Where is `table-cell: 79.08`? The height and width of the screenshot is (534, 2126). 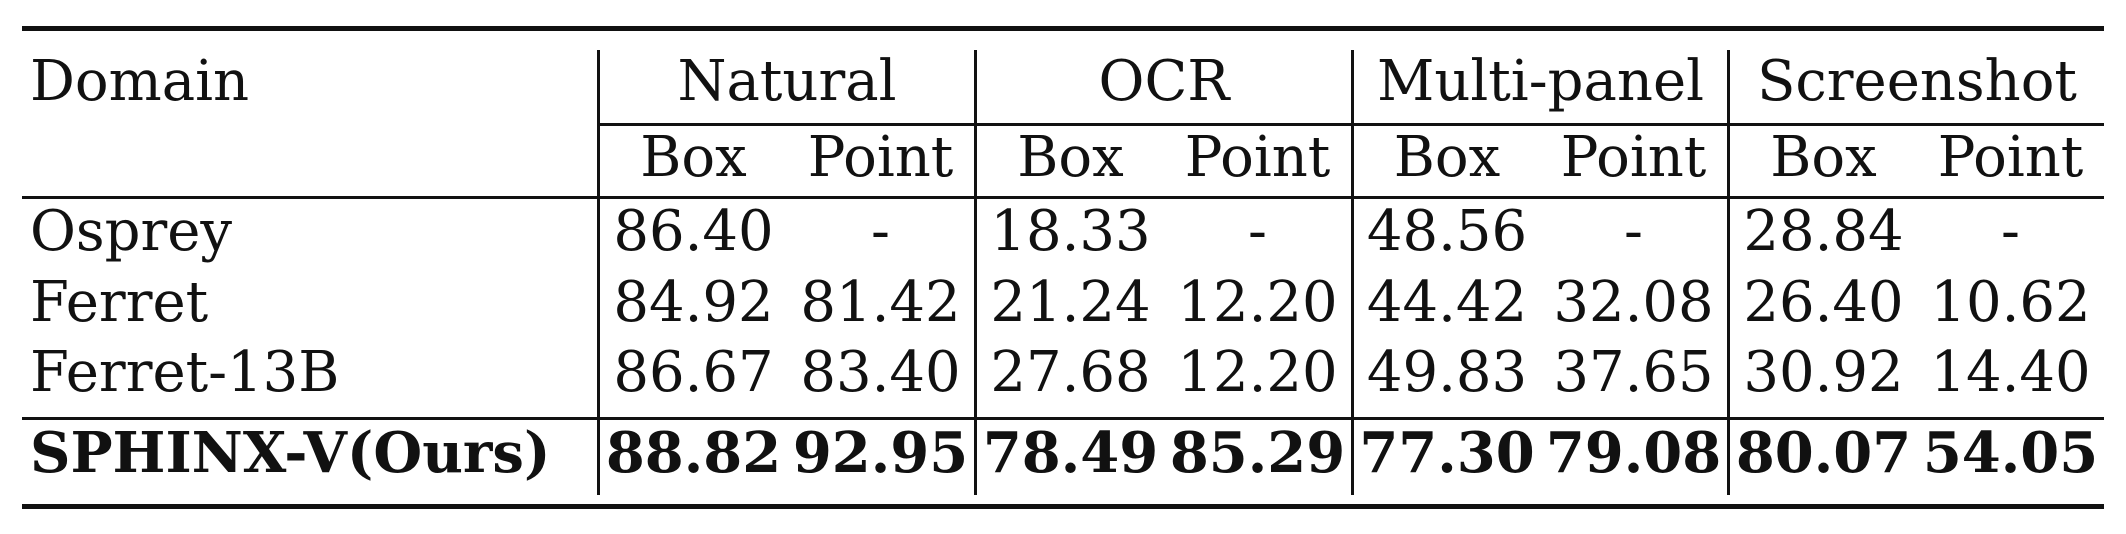 table-cell: 79.08 is located at coordinates (1633, 453).